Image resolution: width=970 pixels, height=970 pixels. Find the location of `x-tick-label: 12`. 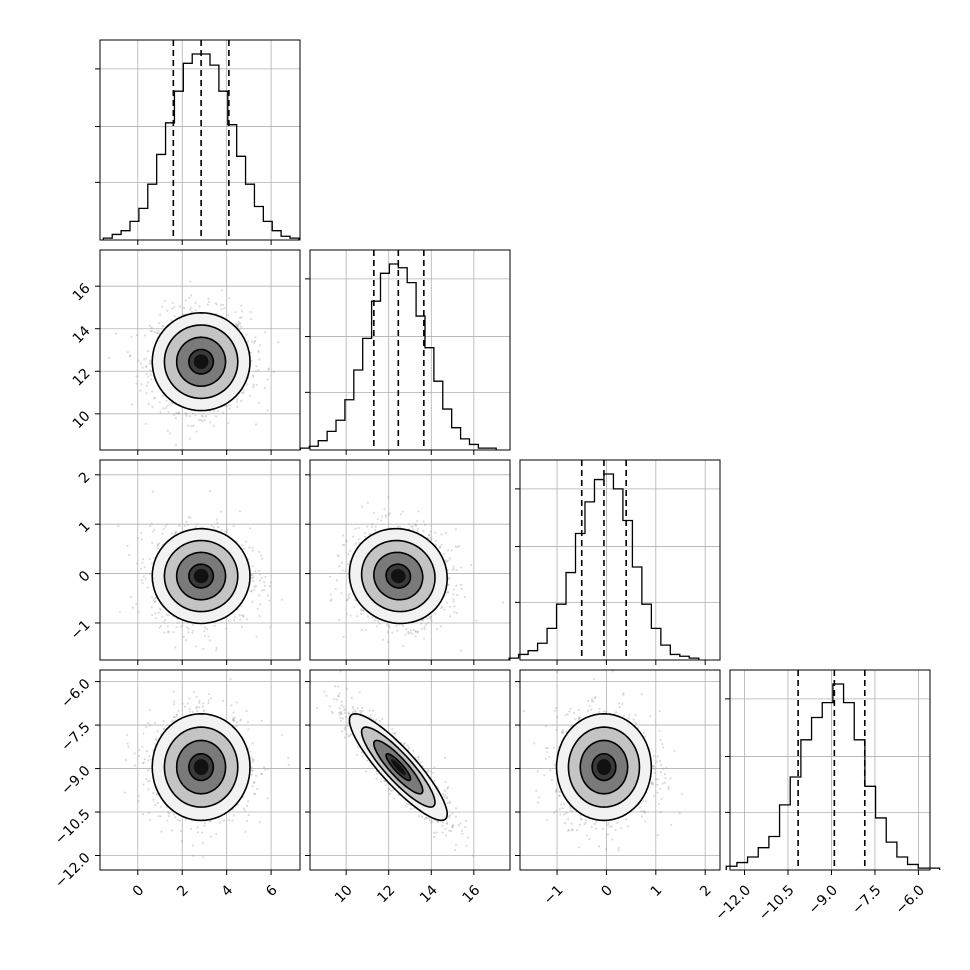

x-tick-label: 12 is located at coordinates (386, 894).